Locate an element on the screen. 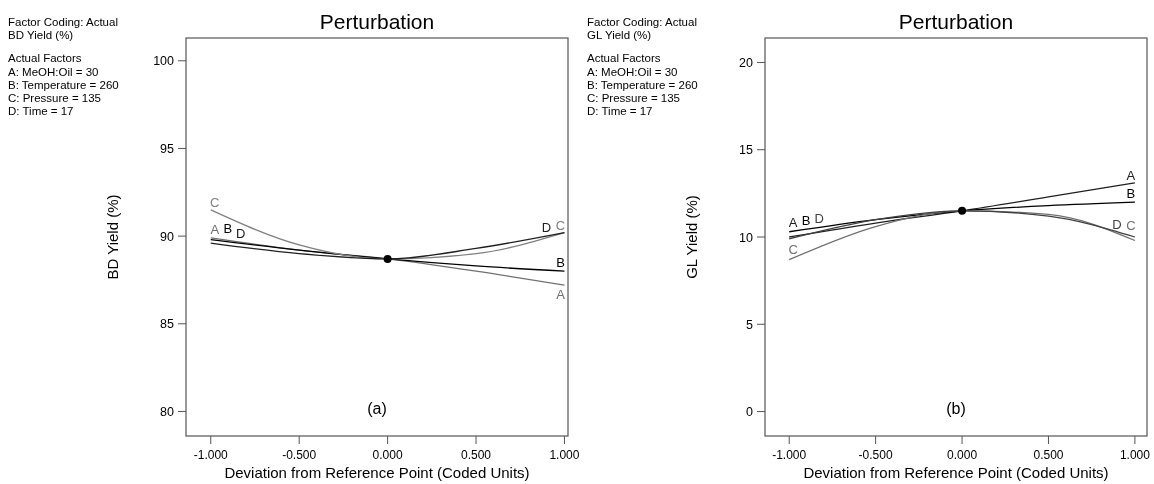 The width and height of the screenshot is (1154, 484). y-tick-label: 0 is located at coordinates (750, 412).